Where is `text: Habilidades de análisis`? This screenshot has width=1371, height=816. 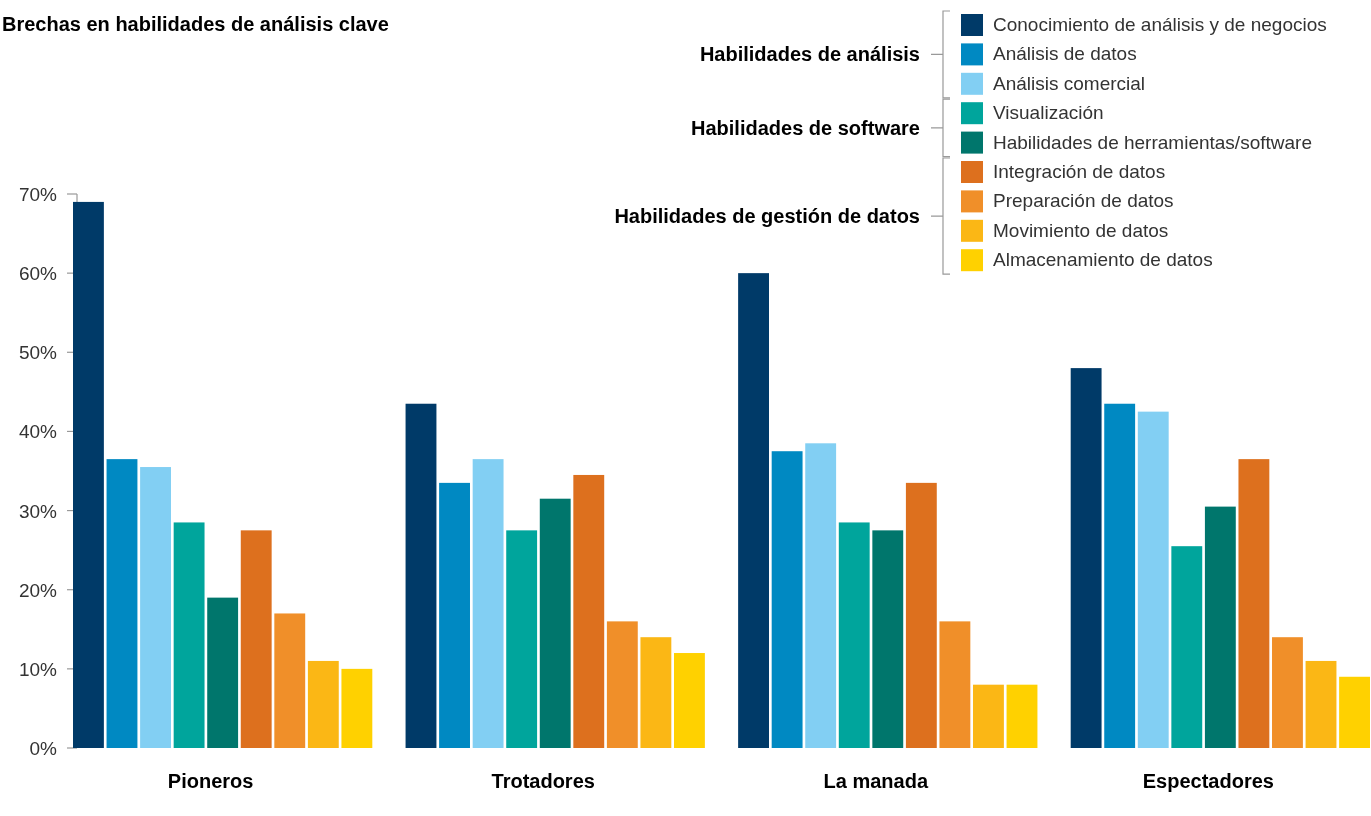 text: Habilidades de análisis is located at coordinates (809, 54).